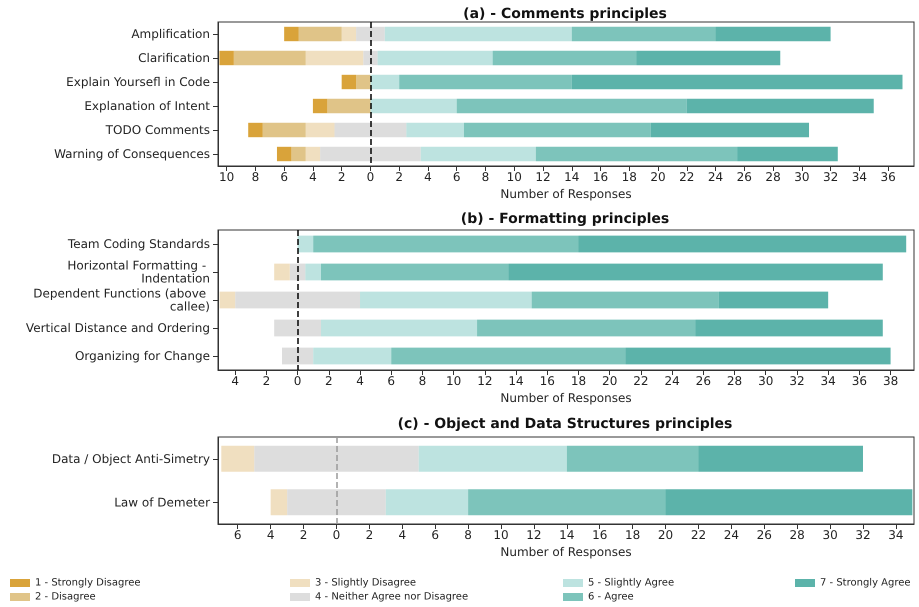  Describe the element at coordinates (162, 502) in the screenshot. I see `y-tick-label: Law of Demeter` at that location.